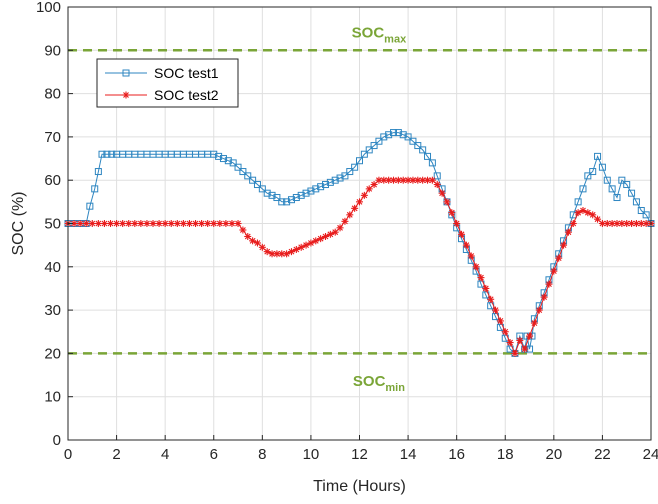  Describe the element at coordinates (214, 454) in the screenshot. I see `x-tick-label: 6` at that location.